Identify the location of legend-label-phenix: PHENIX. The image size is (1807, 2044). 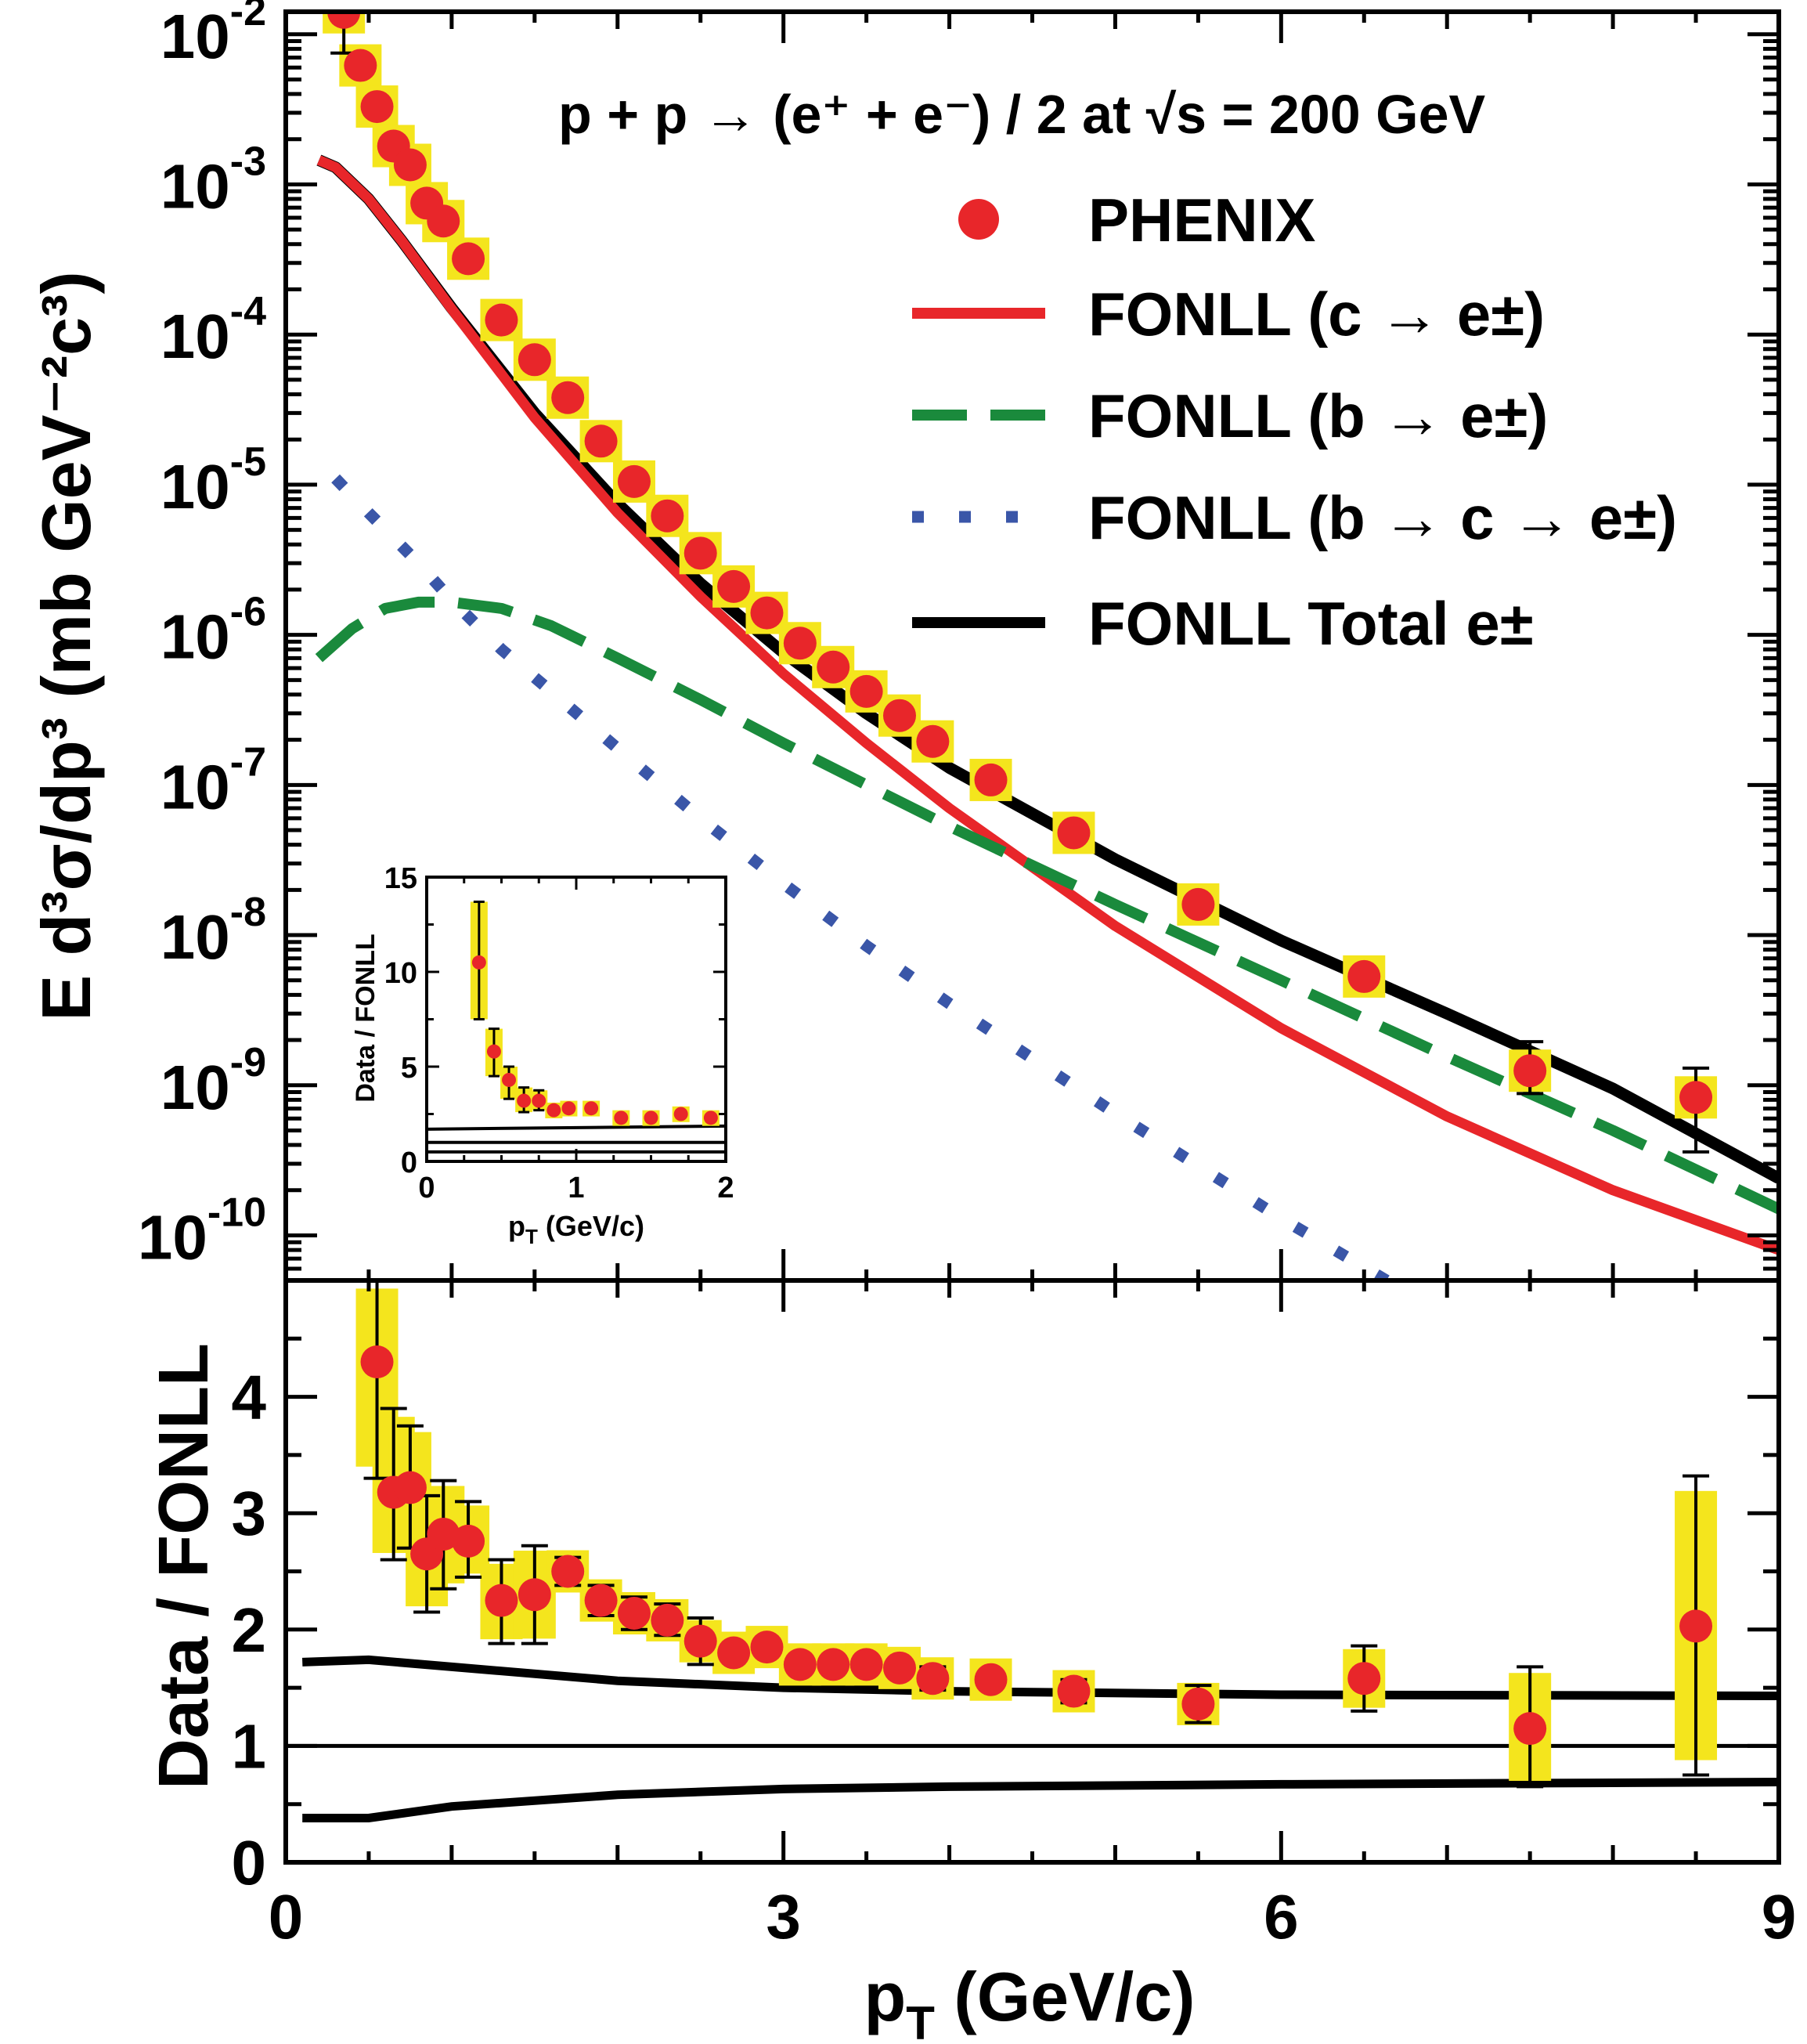
(1201, 221).